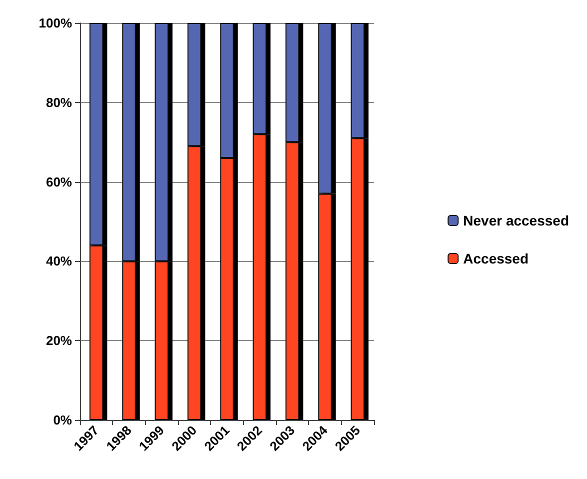 This screenshot has width=587, height=479. I want to click on y-tick-label: 100%, so click(55, 23).